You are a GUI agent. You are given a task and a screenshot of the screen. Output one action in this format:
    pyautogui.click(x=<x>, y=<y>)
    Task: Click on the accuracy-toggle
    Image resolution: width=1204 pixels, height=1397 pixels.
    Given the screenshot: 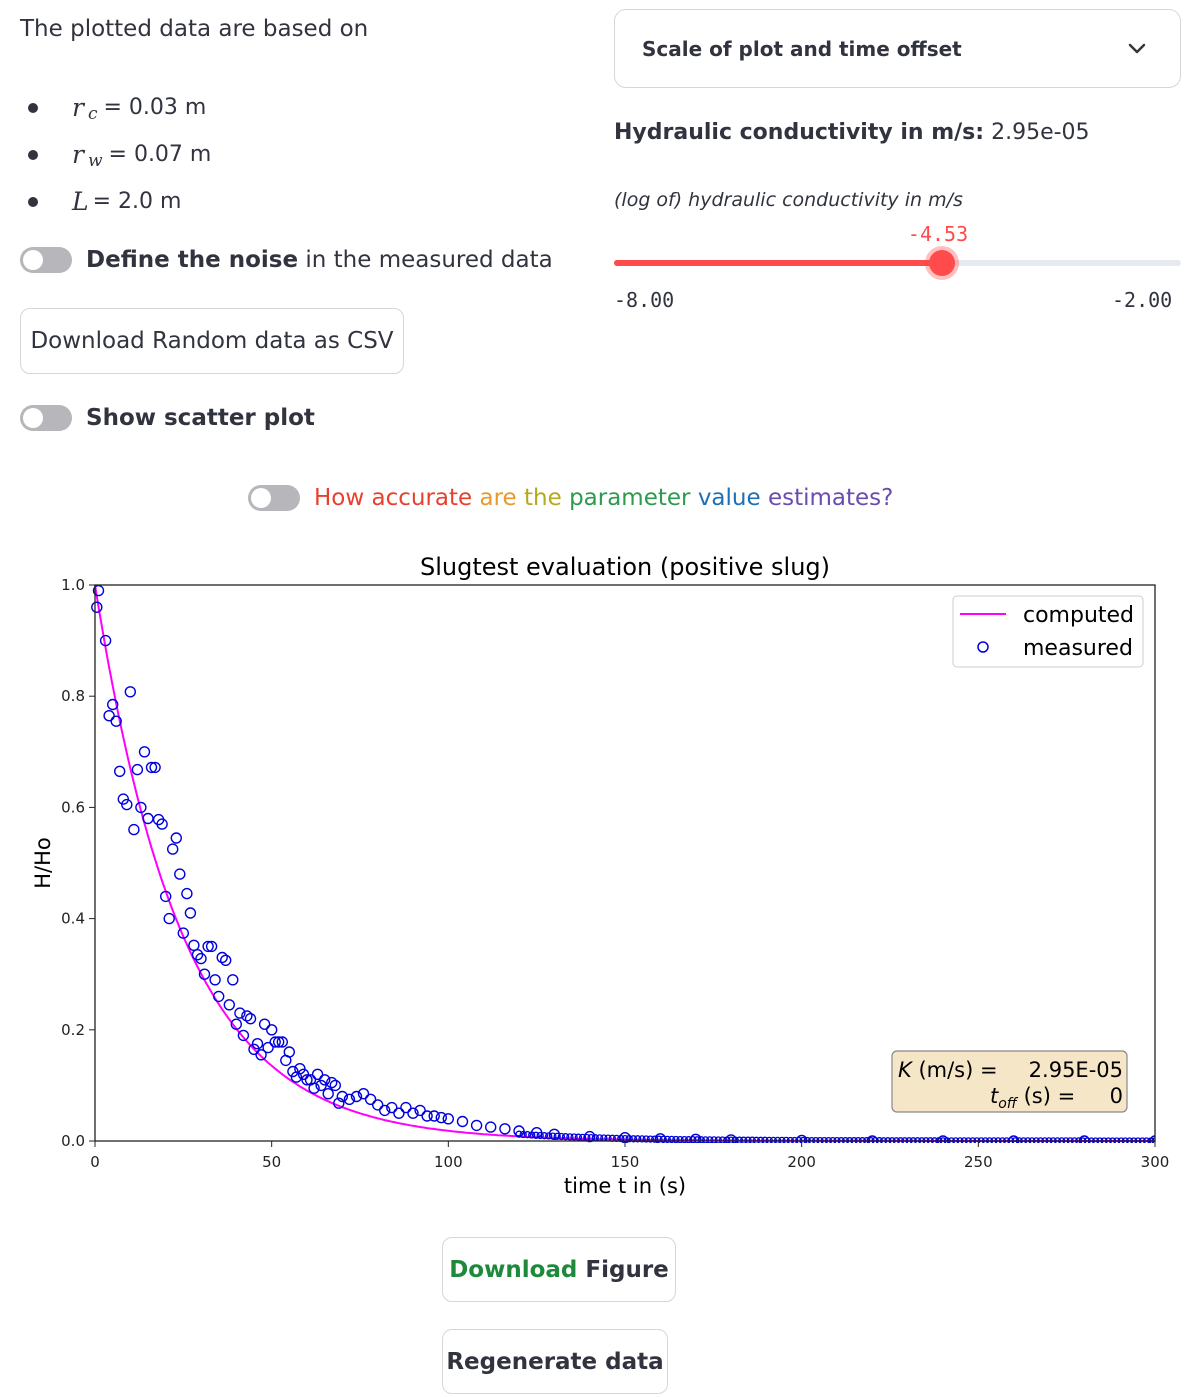 What is the action you would take?
    pyautogui.click(x=274, y=498)
    